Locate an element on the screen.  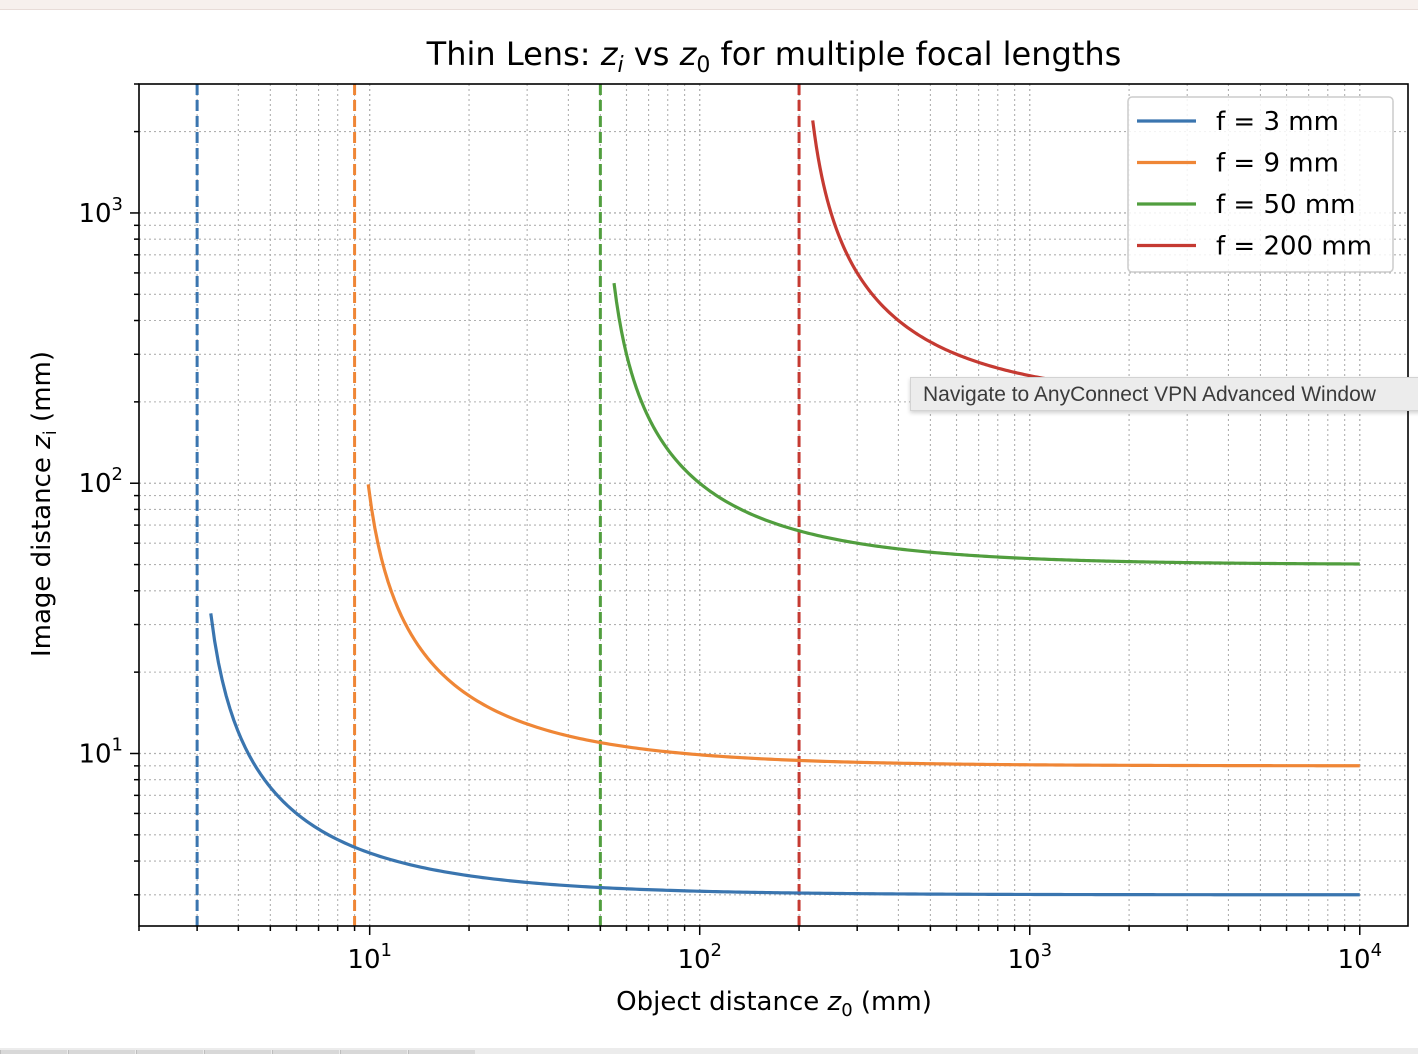
y-tick-label: 10¹ is located at coordinates (100, 751).